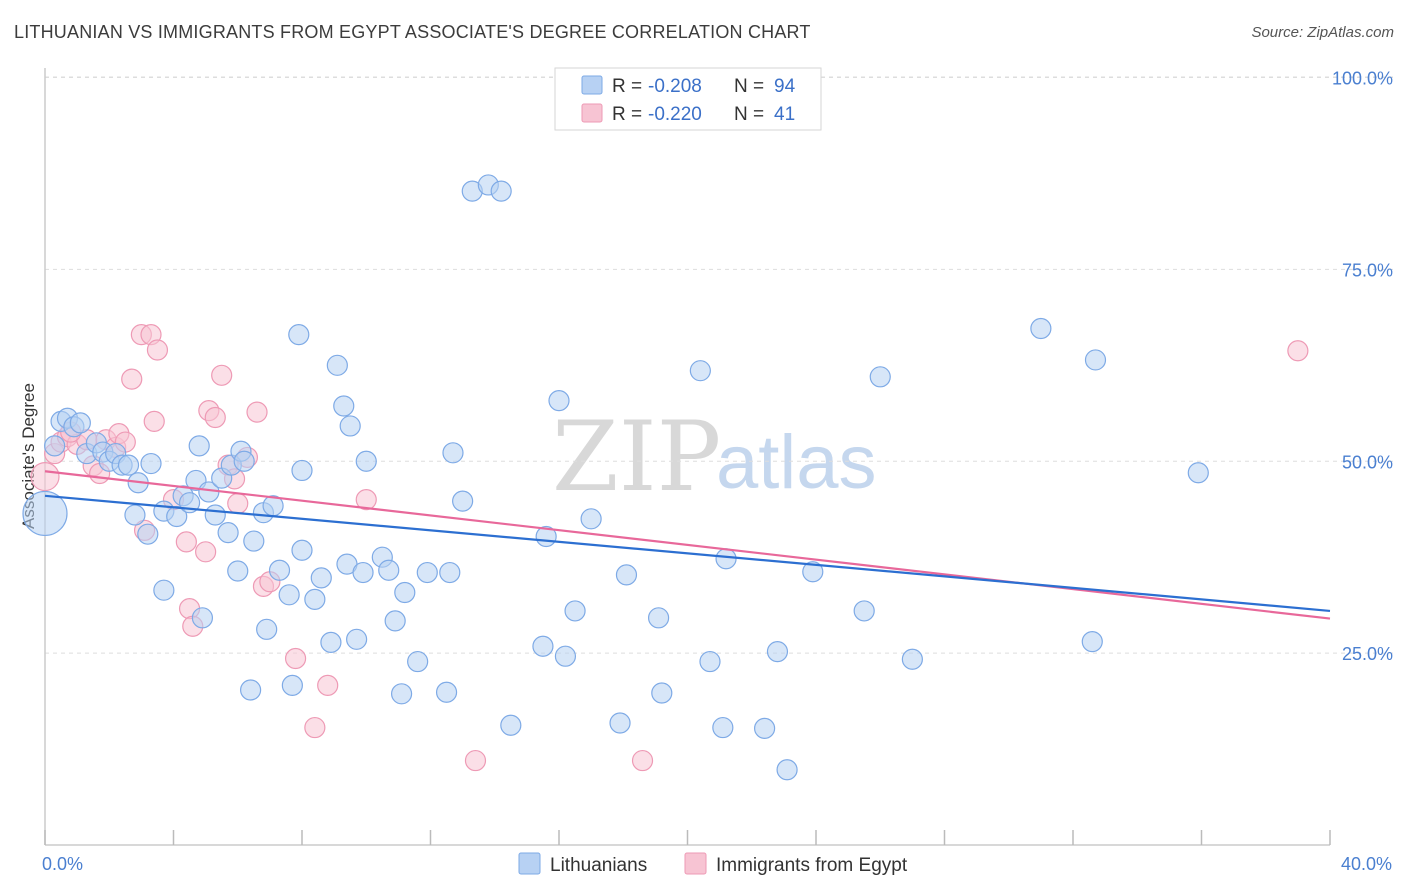 The width and height of the screenshot is (1406, 892). I want to click on watermark-zip: ZIP, so click(636, 457).